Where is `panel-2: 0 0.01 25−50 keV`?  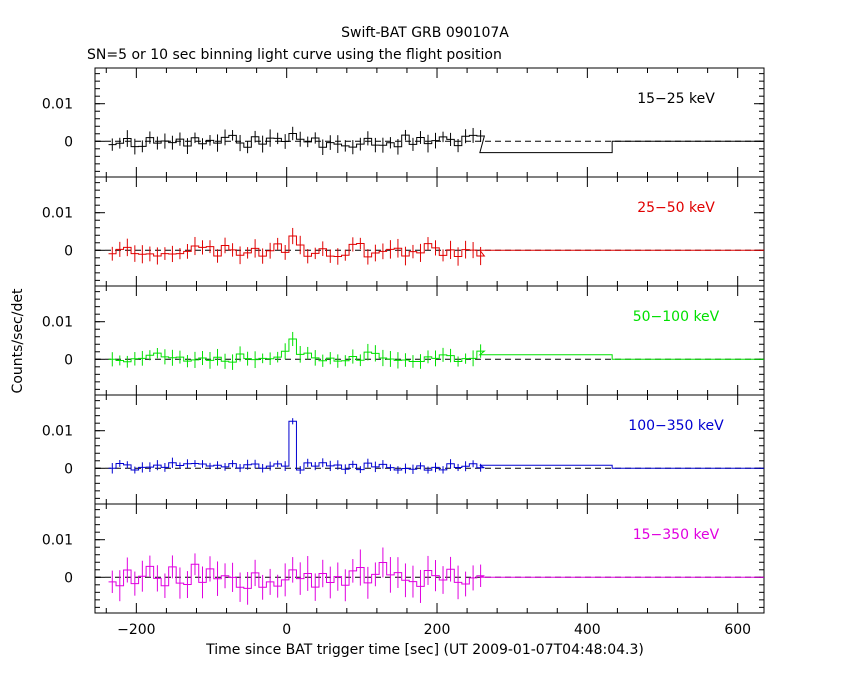 panel-2: 0 0.01 25−50 keV is located at coordinates (403, 231).